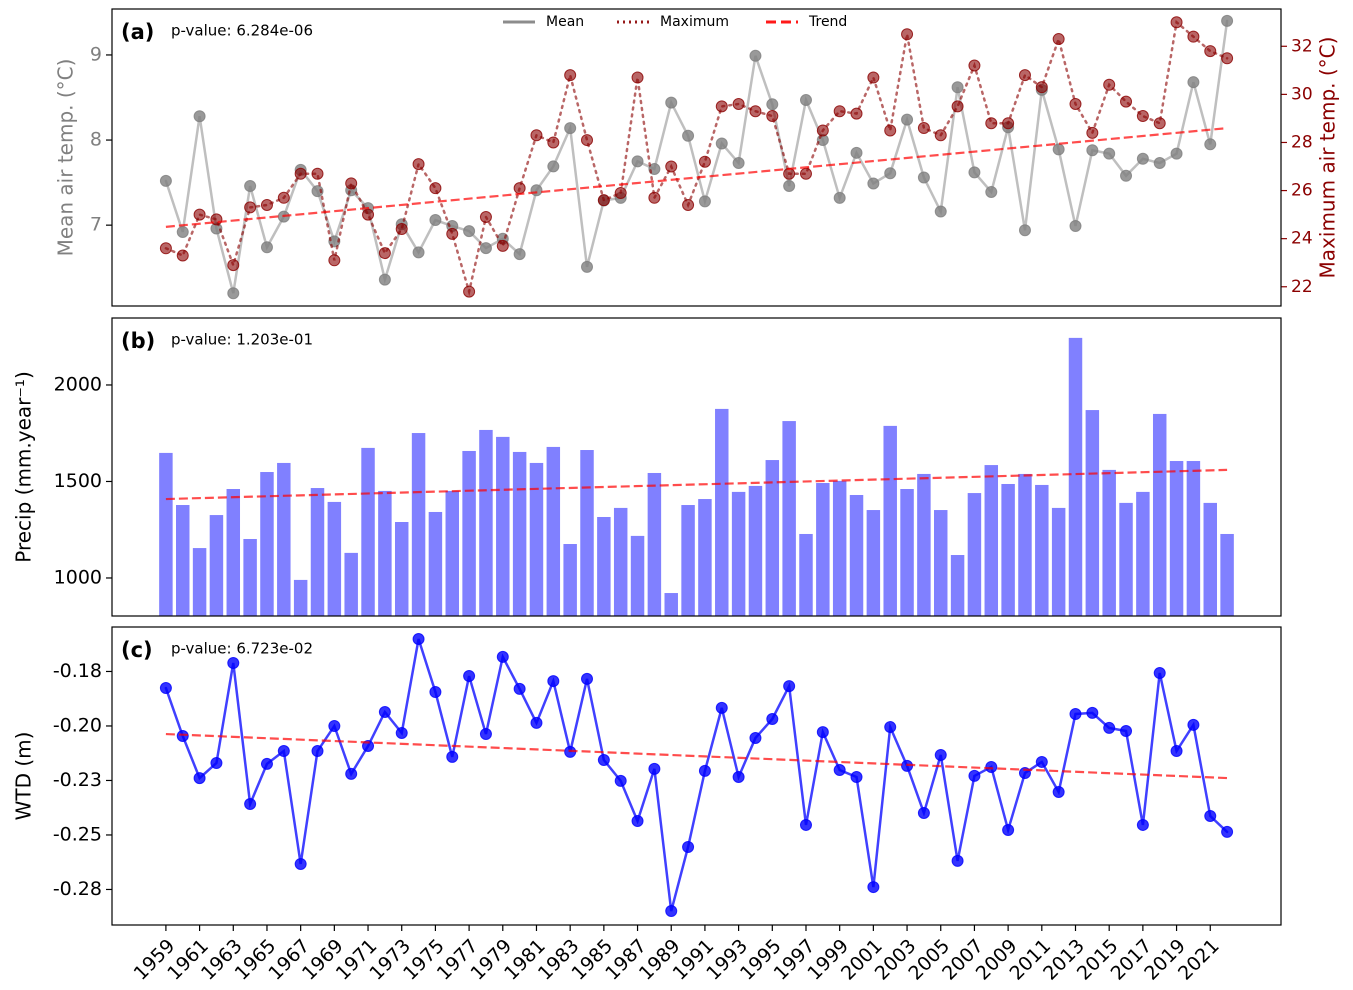  I want to click on legend-label: Mean, so click(565, 22).